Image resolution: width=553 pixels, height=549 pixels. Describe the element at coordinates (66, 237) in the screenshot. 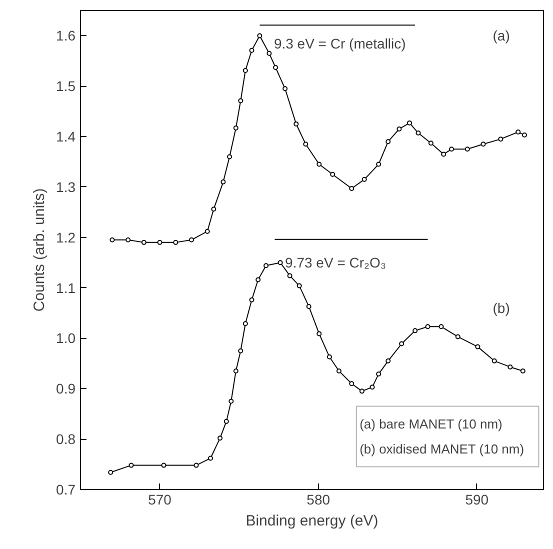

I see `y-tick-label: 1.2` at that location.